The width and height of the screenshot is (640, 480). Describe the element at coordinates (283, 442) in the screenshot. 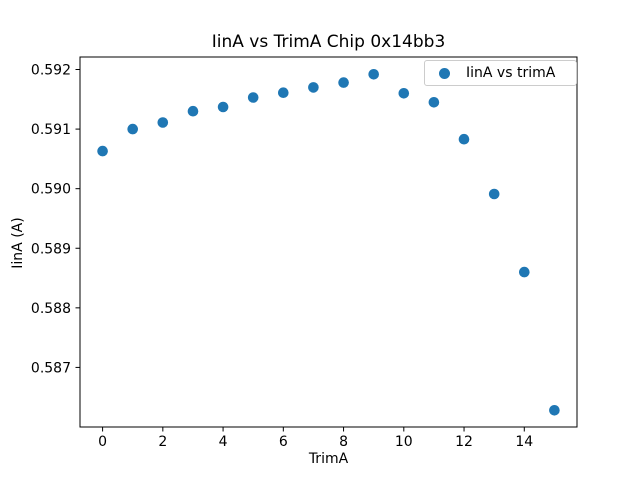

I see `x-tick-label: 6` at that location.